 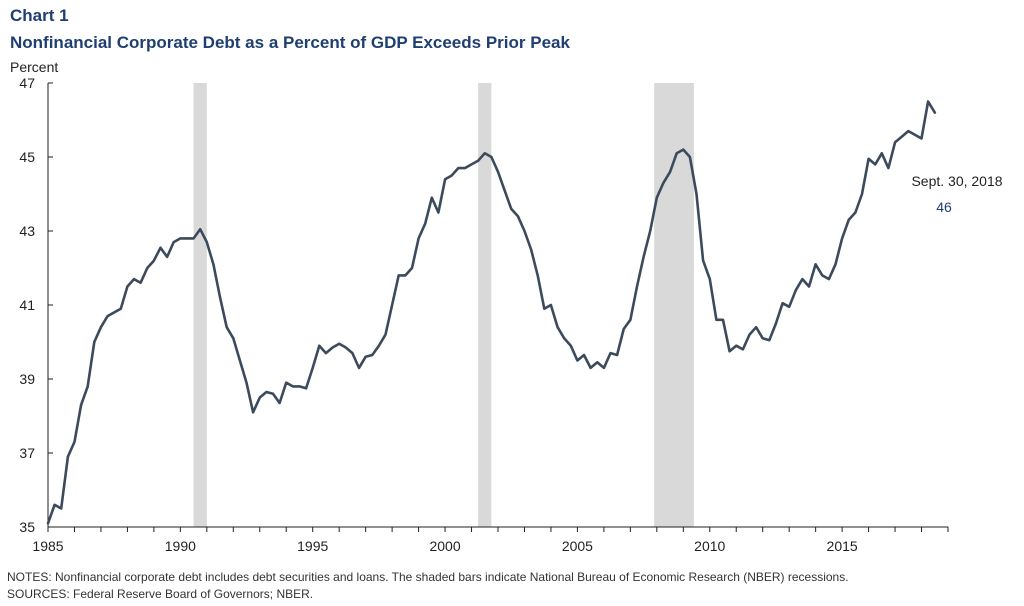 I want to click on x-tick-label-1985: 1985, so click(x=47, y=546).